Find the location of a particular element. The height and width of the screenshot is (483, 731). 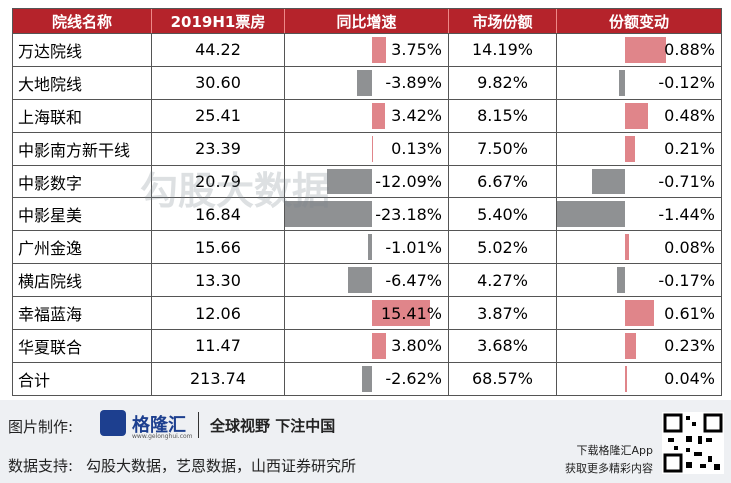

table-cell: -0.71% is located at coordinates (638, 181).